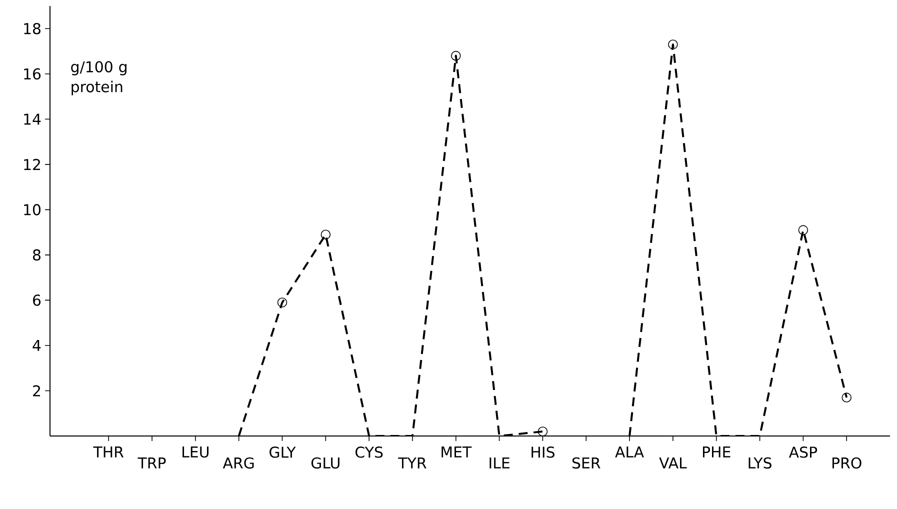  I want to click on x-tick-label: VAL, so click(673, 463).